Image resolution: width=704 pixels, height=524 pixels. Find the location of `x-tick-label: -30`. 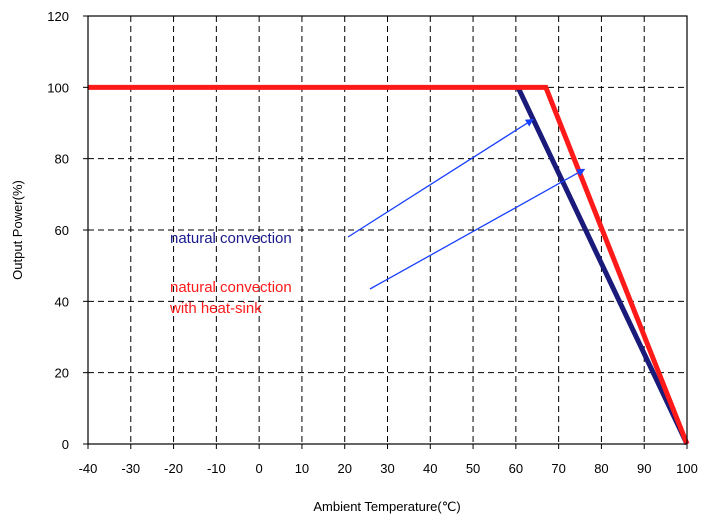

x-tick-label: -30 is located at coordinates (130, 468).